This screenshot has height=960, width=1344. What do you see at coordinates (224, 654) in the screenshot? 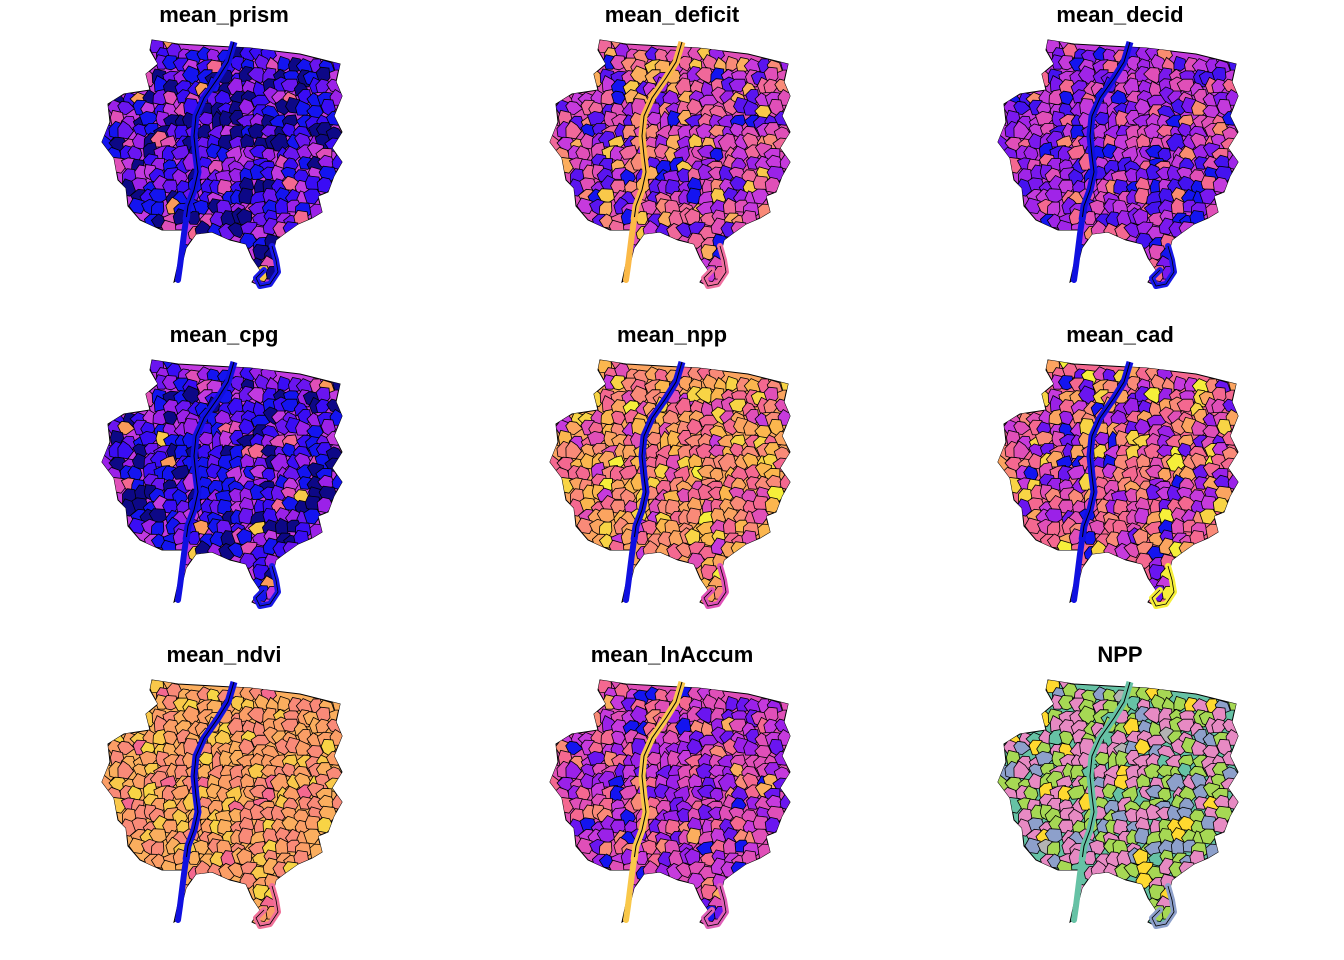
I see `panel-title: mean_ndvi` at bounding box center [224, 654].